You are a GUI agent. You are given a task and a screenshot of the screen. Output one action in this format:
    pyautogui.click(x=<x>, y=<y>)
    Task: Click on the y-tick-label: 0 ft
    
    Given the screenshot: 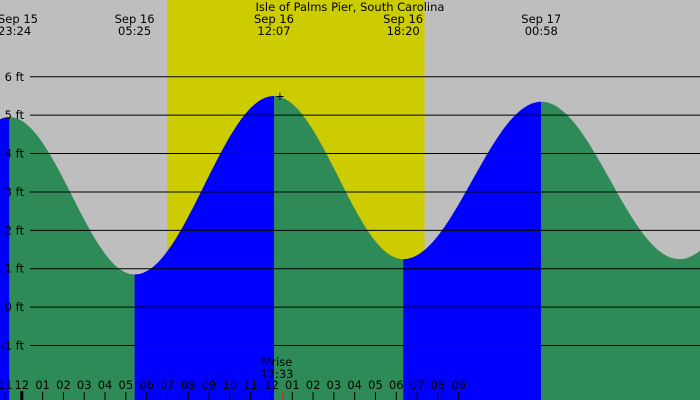 What is the action you would take?
    pyautogui.click(x=15, y=307)
    